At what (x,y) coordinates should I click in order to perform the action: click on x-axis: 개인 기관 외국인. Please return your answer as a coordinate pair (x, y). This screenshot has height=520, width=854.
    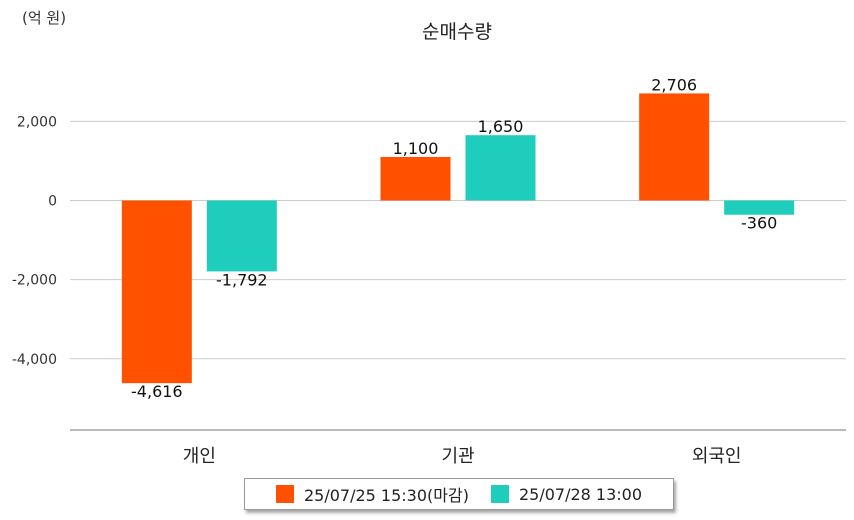
    Looking at the image, I should click on (462, 456).